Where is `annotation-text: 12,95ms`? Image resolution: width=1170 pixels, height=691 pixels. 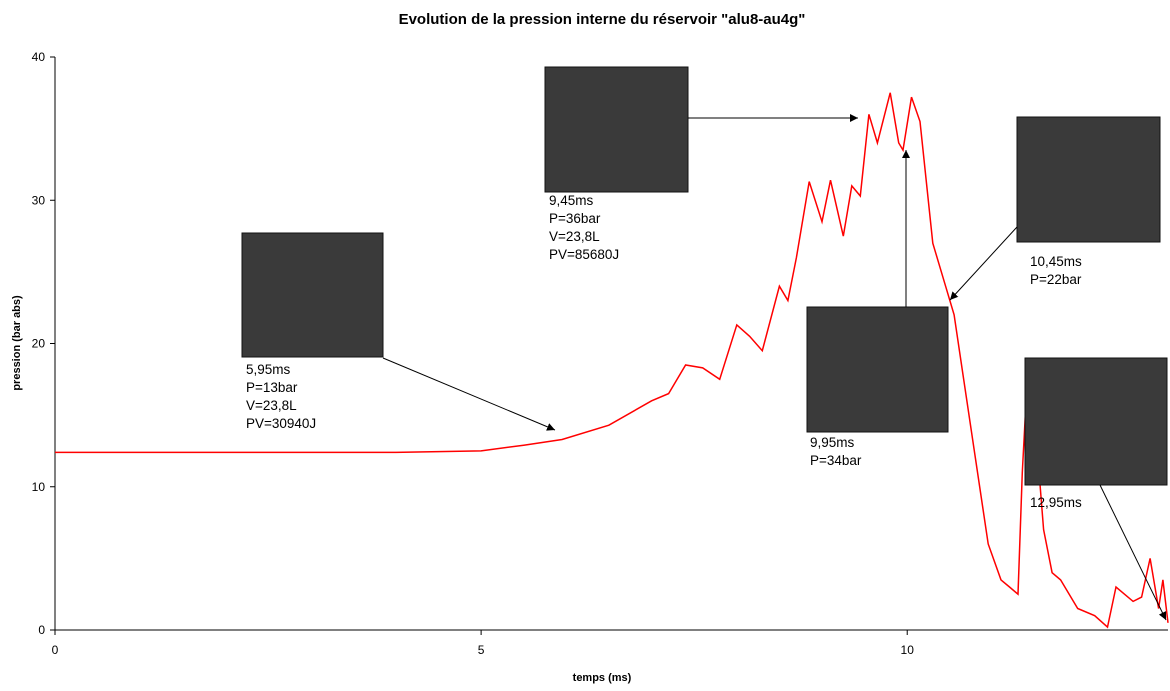 annotation-text: 12,95ms is located at coordinates (1056, 502).